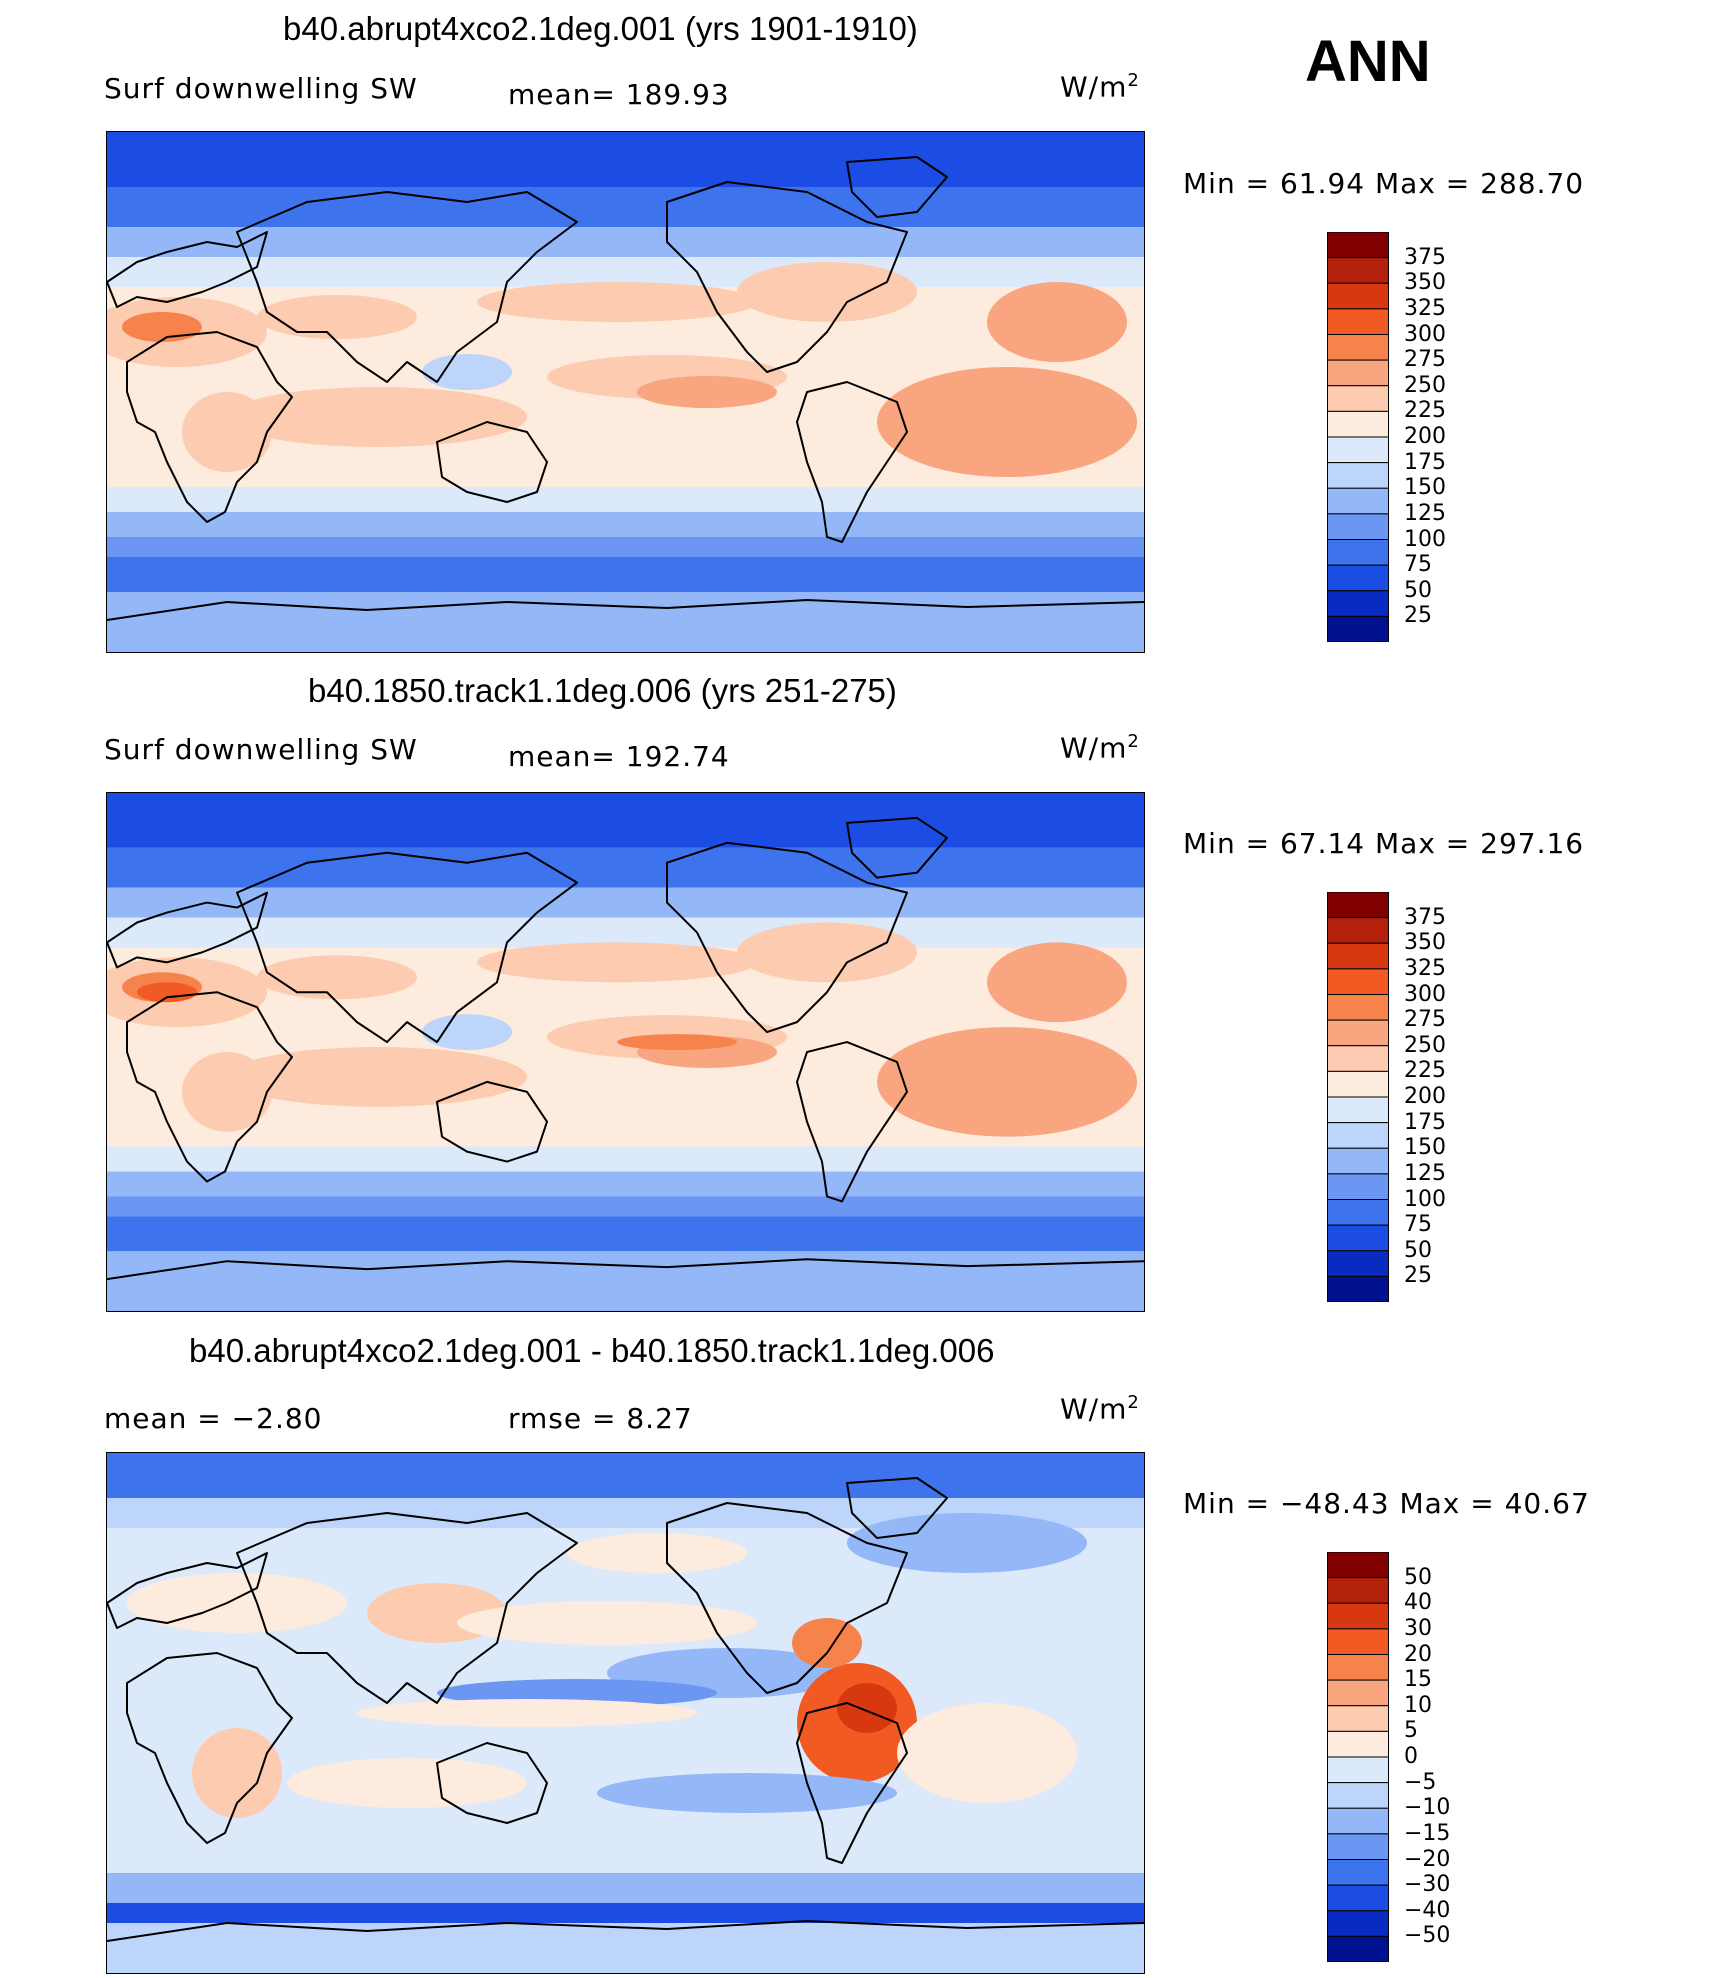 This screenshot has width=1710, height=1978. I want to click on colorbar-tick-label: 100, so click(1425, 1199).